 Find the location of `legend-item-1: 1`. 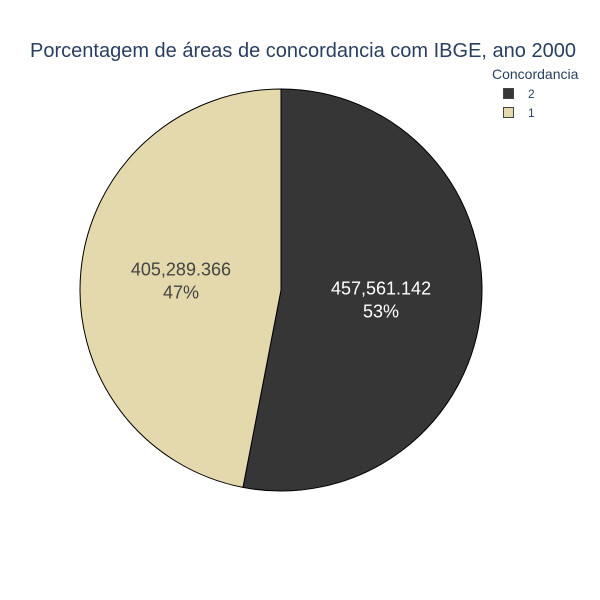

legend-item-1: 1 is located at coordinates (535, 112).